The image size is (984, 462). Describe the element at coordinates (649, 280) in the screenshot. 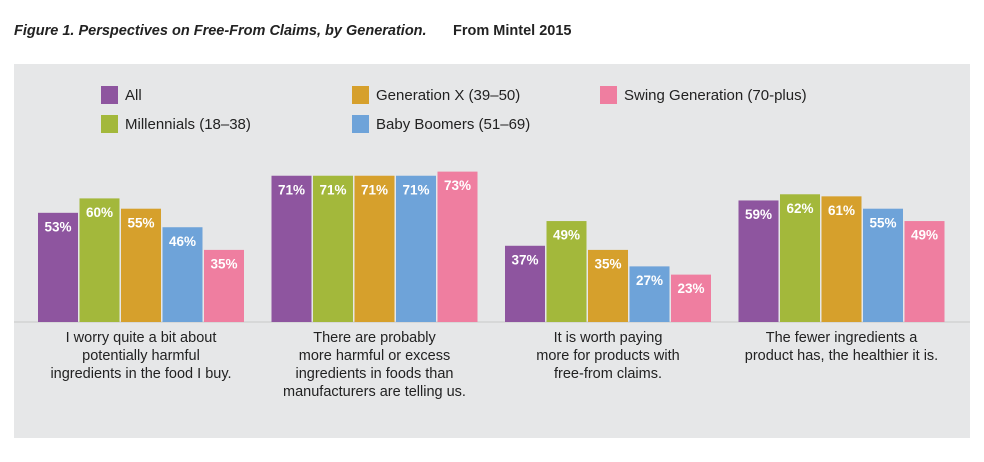

I see `value-label: 27%` at that location.